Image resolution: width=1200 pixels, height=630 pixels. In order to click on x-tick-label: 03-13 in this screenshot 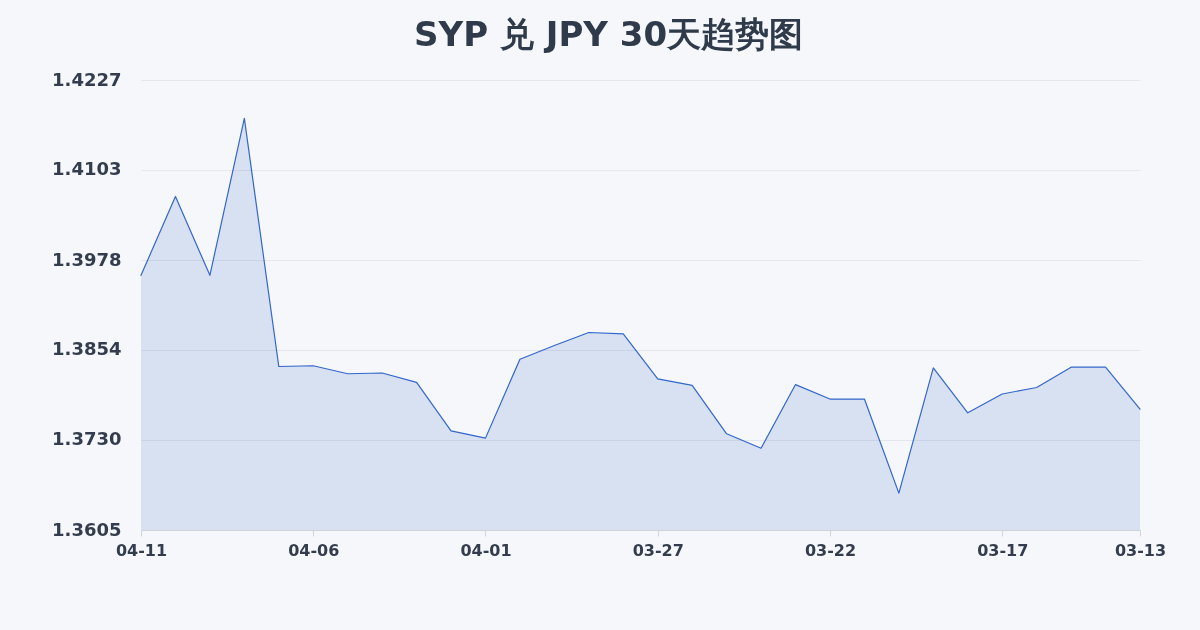, I will do `click(1140, 550)`.